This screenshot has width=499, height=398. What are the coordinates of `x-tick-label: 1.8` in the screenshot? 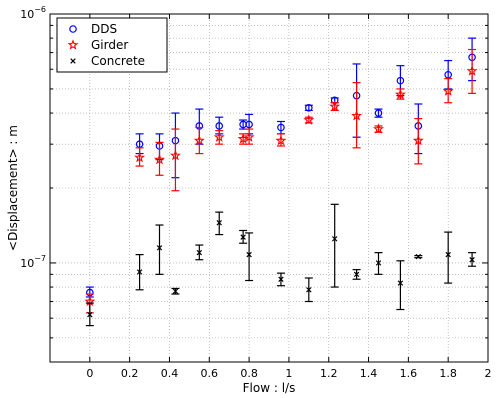 It's located at (448, 373).